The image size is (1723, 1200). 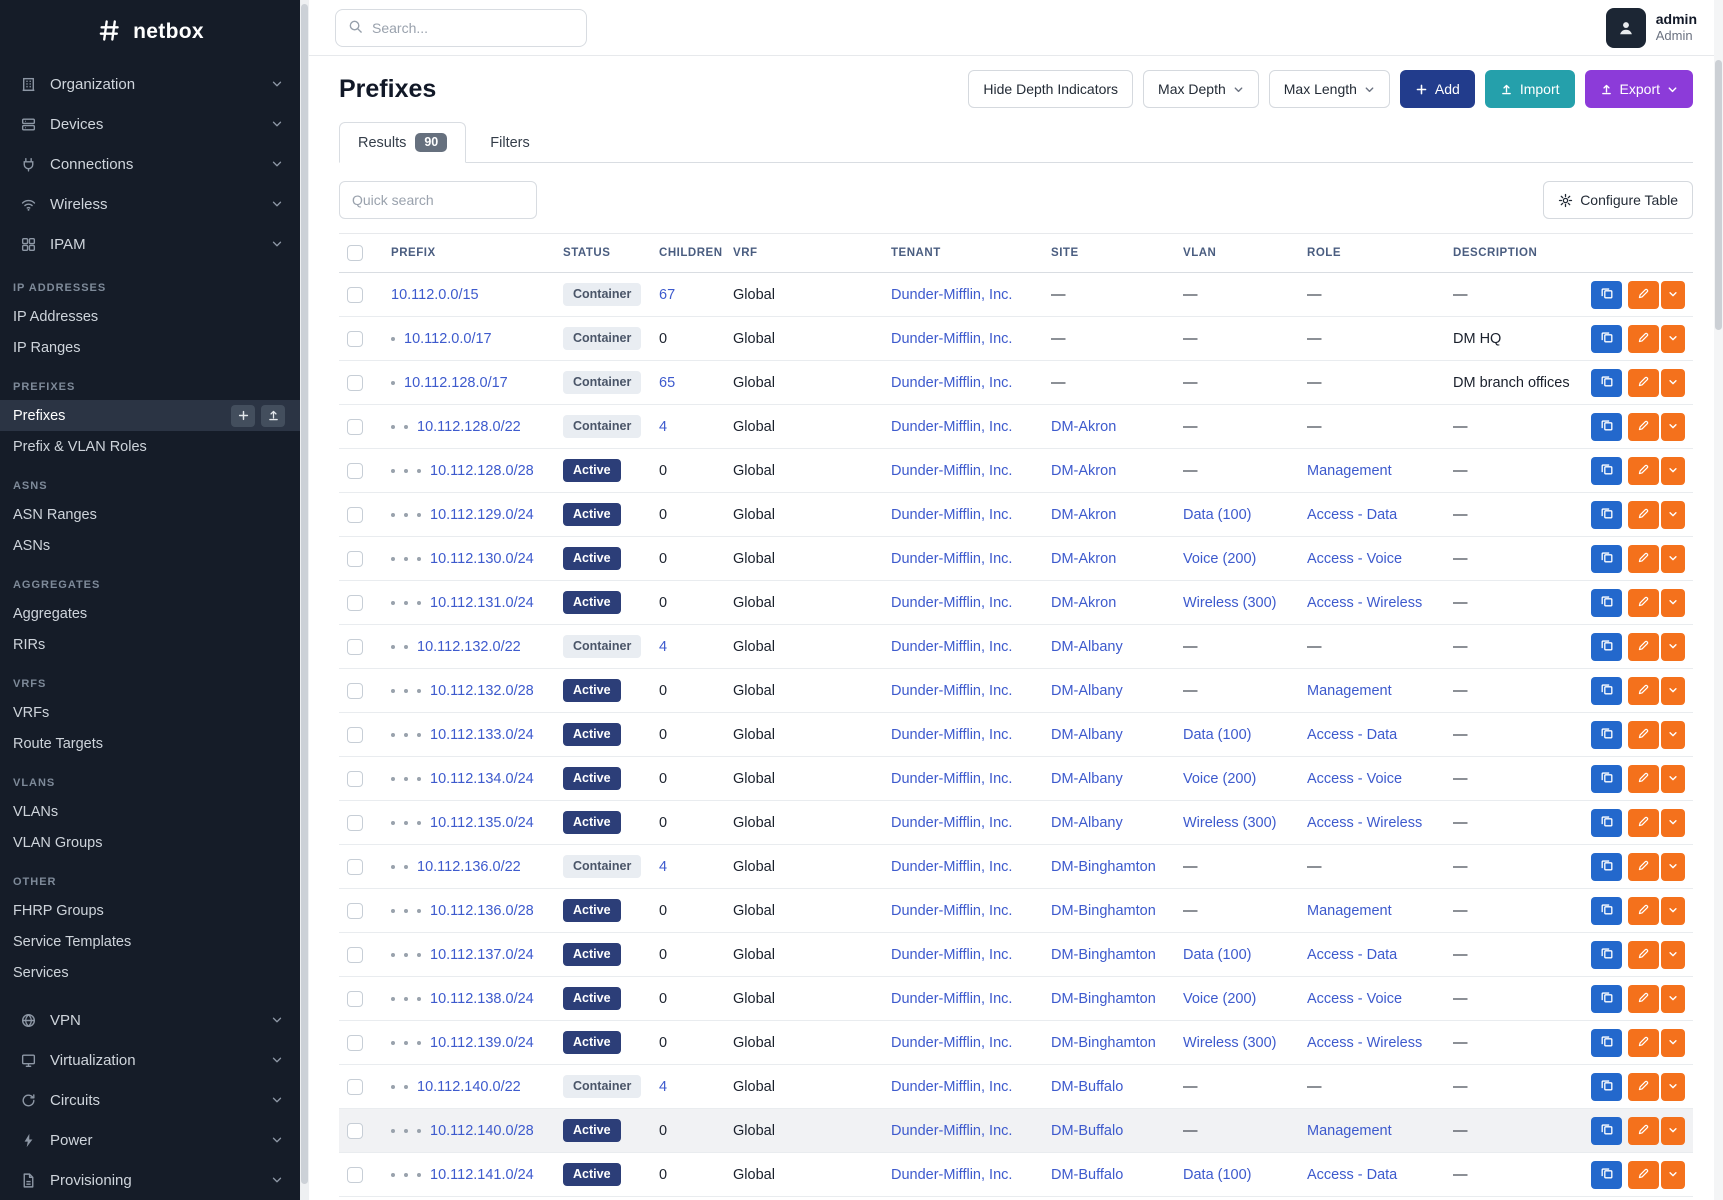 I want to click on column-header-role: ROLE, so click(x=1372, y=253).